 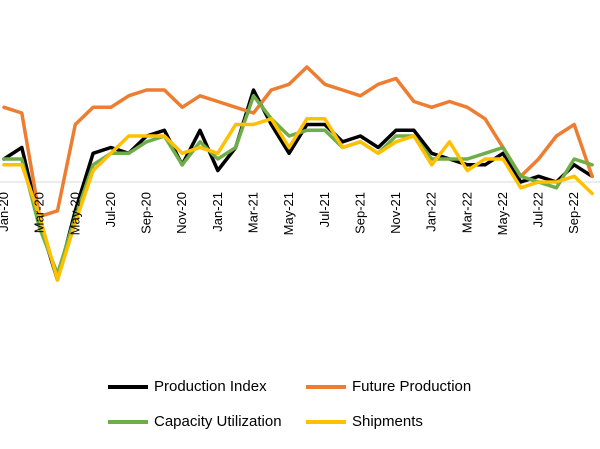 What do you see at coordinates (110, 209) in the screenshot?
I see `x-tick-label: Jul-20` at bounding box center [110, 209].